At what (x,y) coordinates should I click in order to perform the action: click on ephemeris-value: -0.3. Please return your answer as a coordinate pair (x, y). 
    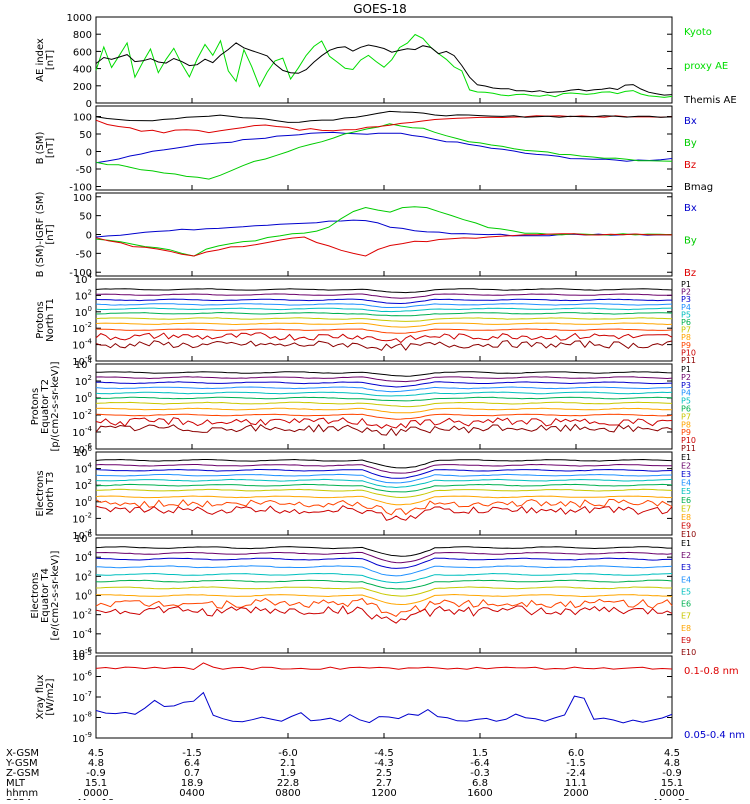
    Looking at the image, I should click on (480, 773).